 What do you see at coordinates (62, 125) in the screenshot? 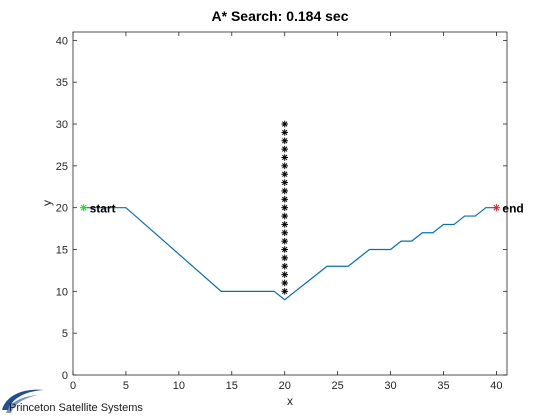
I see `y-tick-label: 30` at bounding box center [62, 125].